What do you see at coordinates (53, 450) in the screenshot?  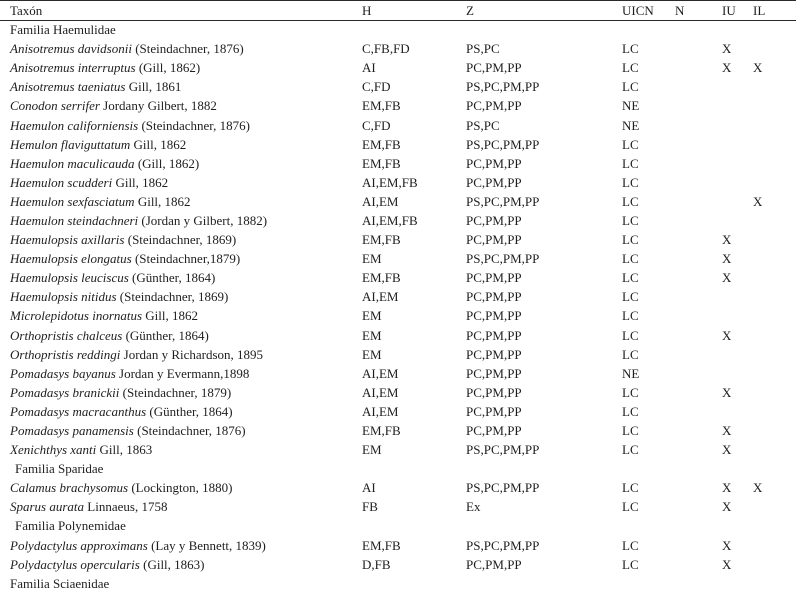 I see `species-name: Xenichthys xanti` at bounding box center [53, 450].